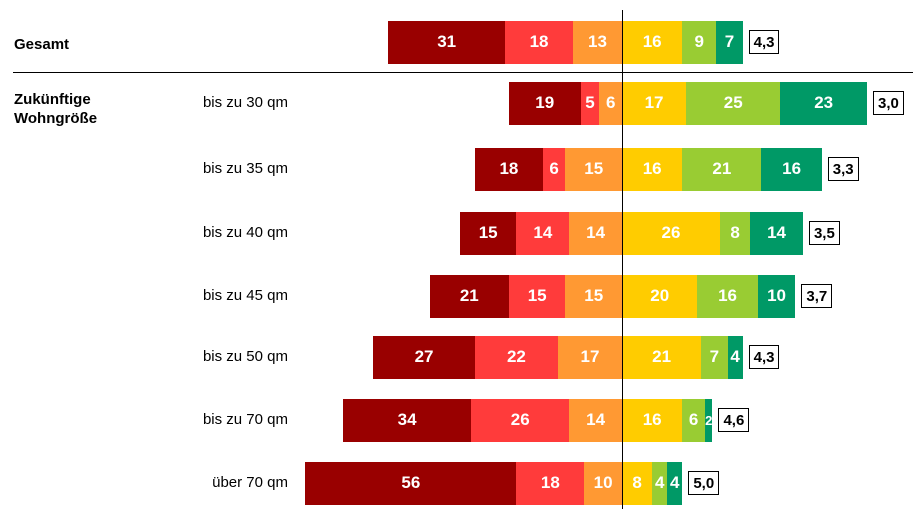 The width and height of the screenshot is (914, 510). What do you see at coordinates (245, 295) in the screenshot?
I see `row-label: bis zu 45 qm` at bounding box center [245, 295].